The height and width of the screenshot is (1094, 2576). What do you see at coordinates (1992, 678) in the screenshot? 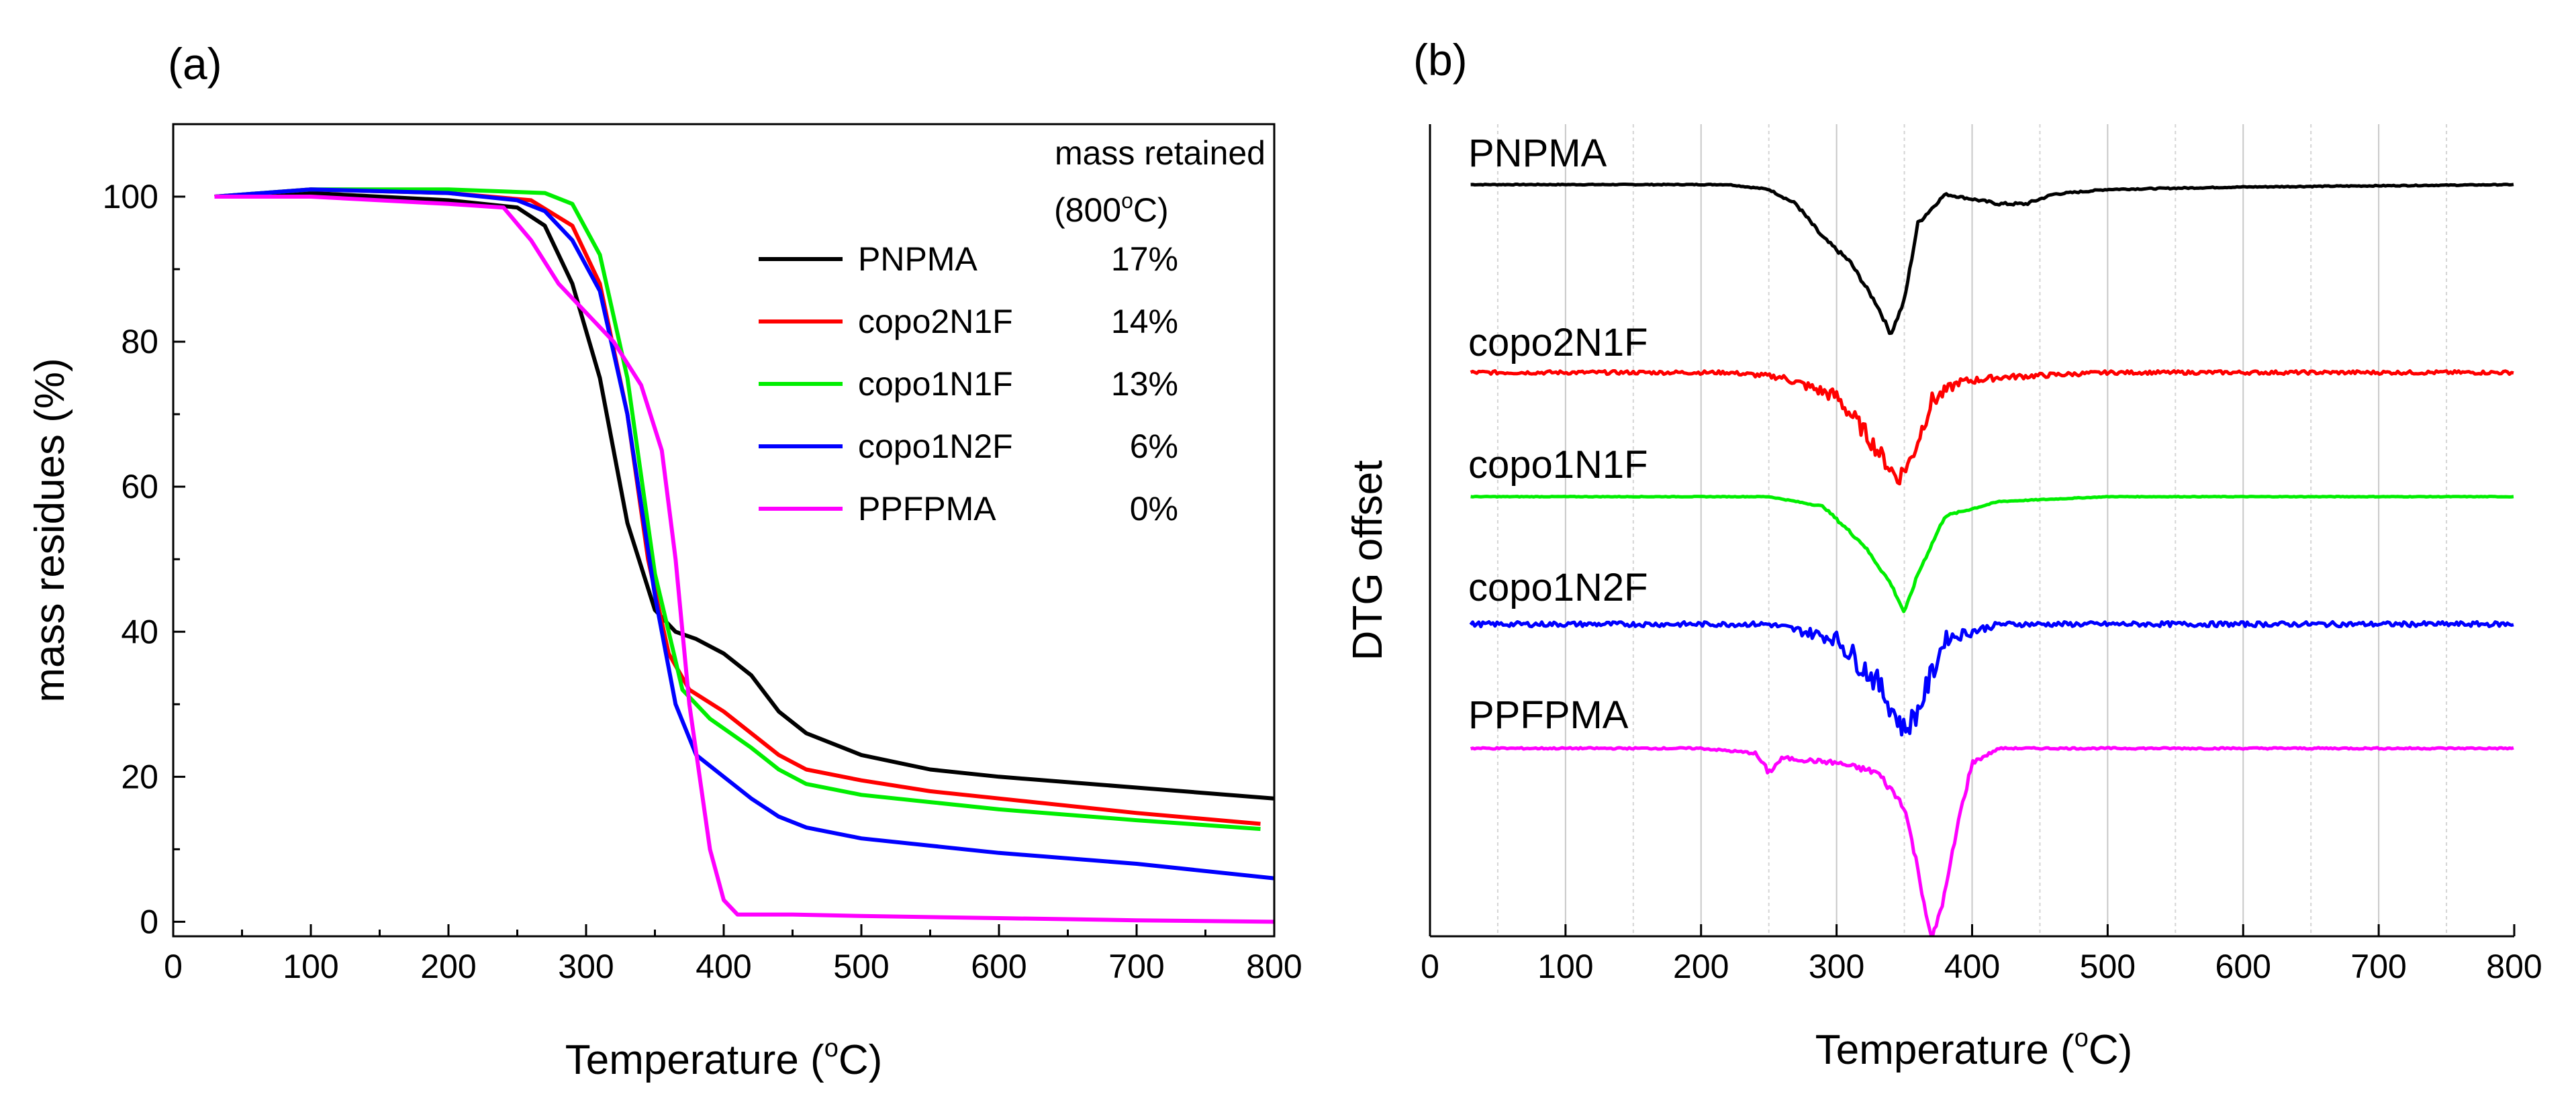
I see `b-series-copo1n2f` at bounding box center [1992, 678].